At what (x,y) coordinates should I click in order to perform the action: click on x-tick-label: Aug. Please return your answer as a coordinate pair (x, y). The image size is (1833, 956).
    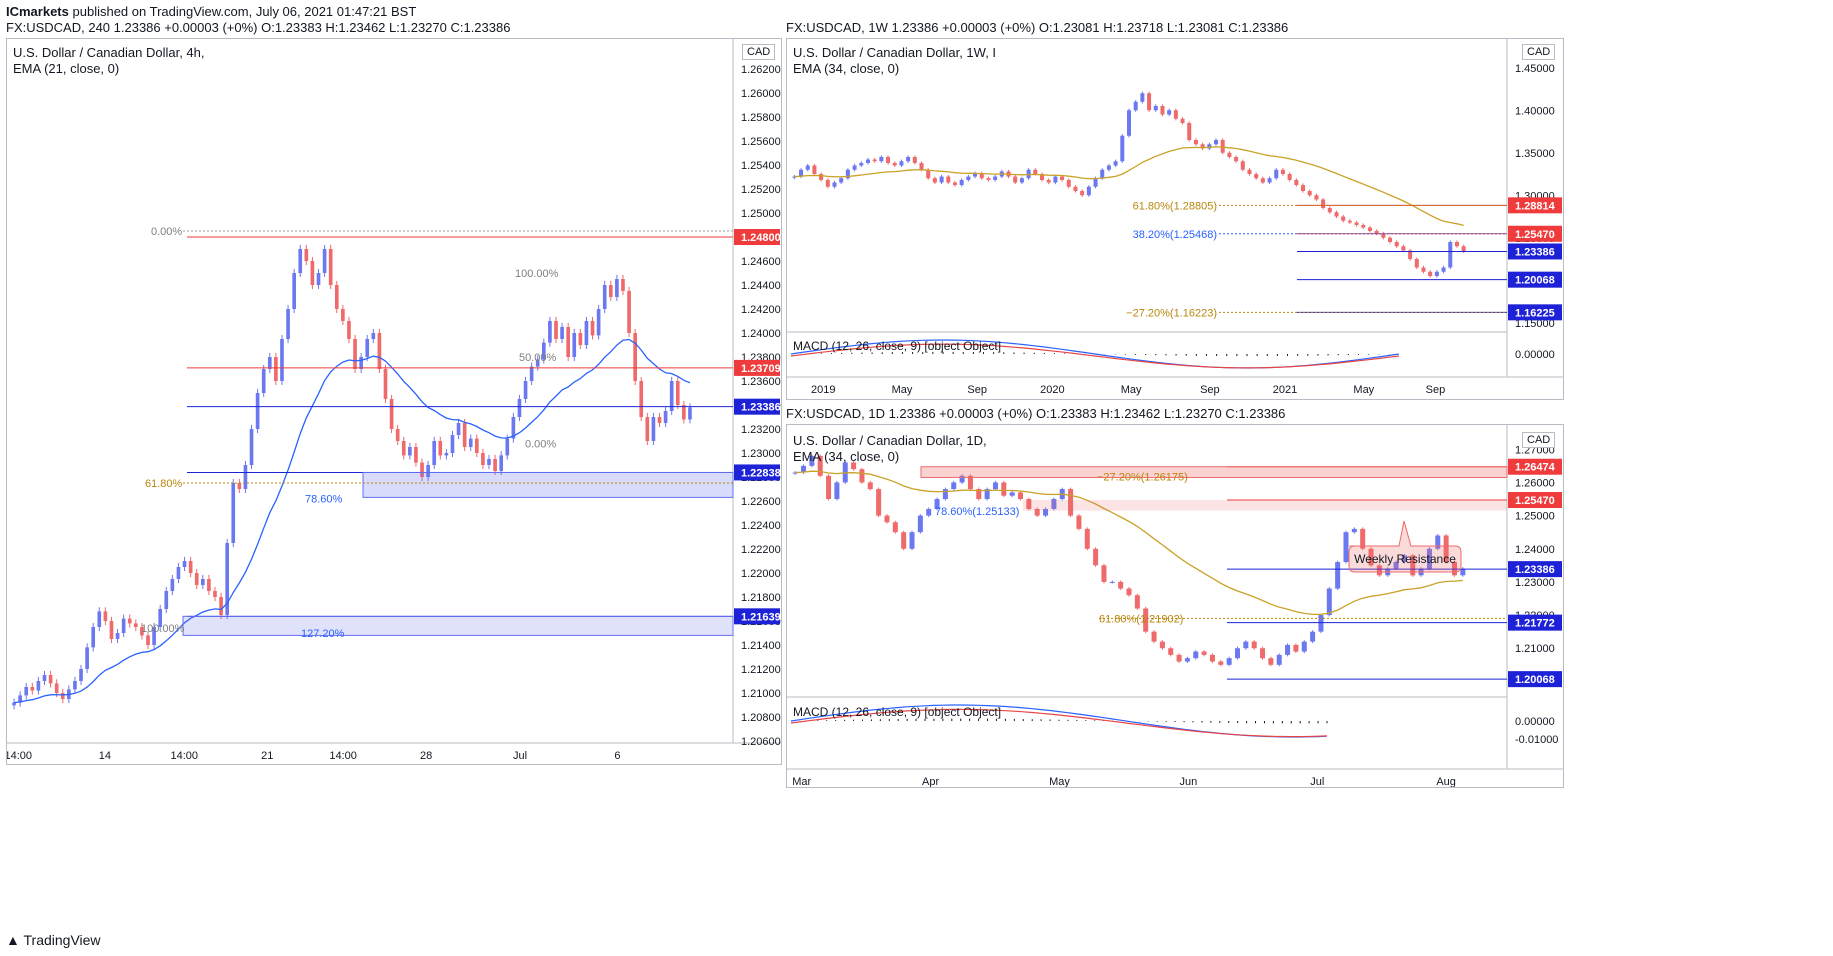
    Looking at the image, I should click on (1446, 781).